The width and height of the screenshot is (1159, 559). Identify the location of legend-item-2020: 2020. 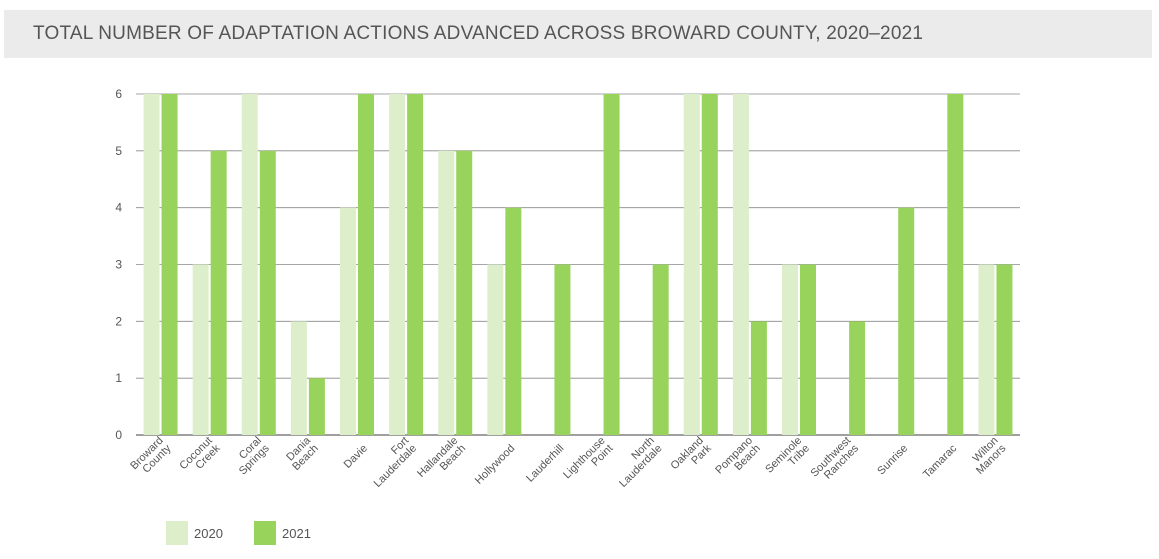
(194, 533).